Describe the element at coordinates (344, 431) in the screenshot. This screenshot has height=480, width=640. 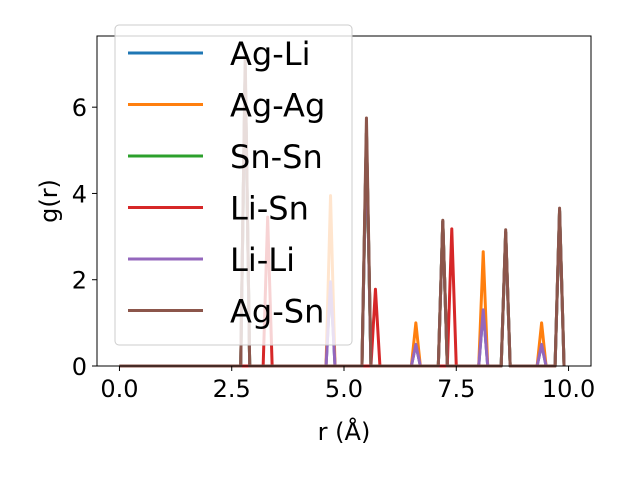
I see `x-axis-label: r (Å)` at that location.